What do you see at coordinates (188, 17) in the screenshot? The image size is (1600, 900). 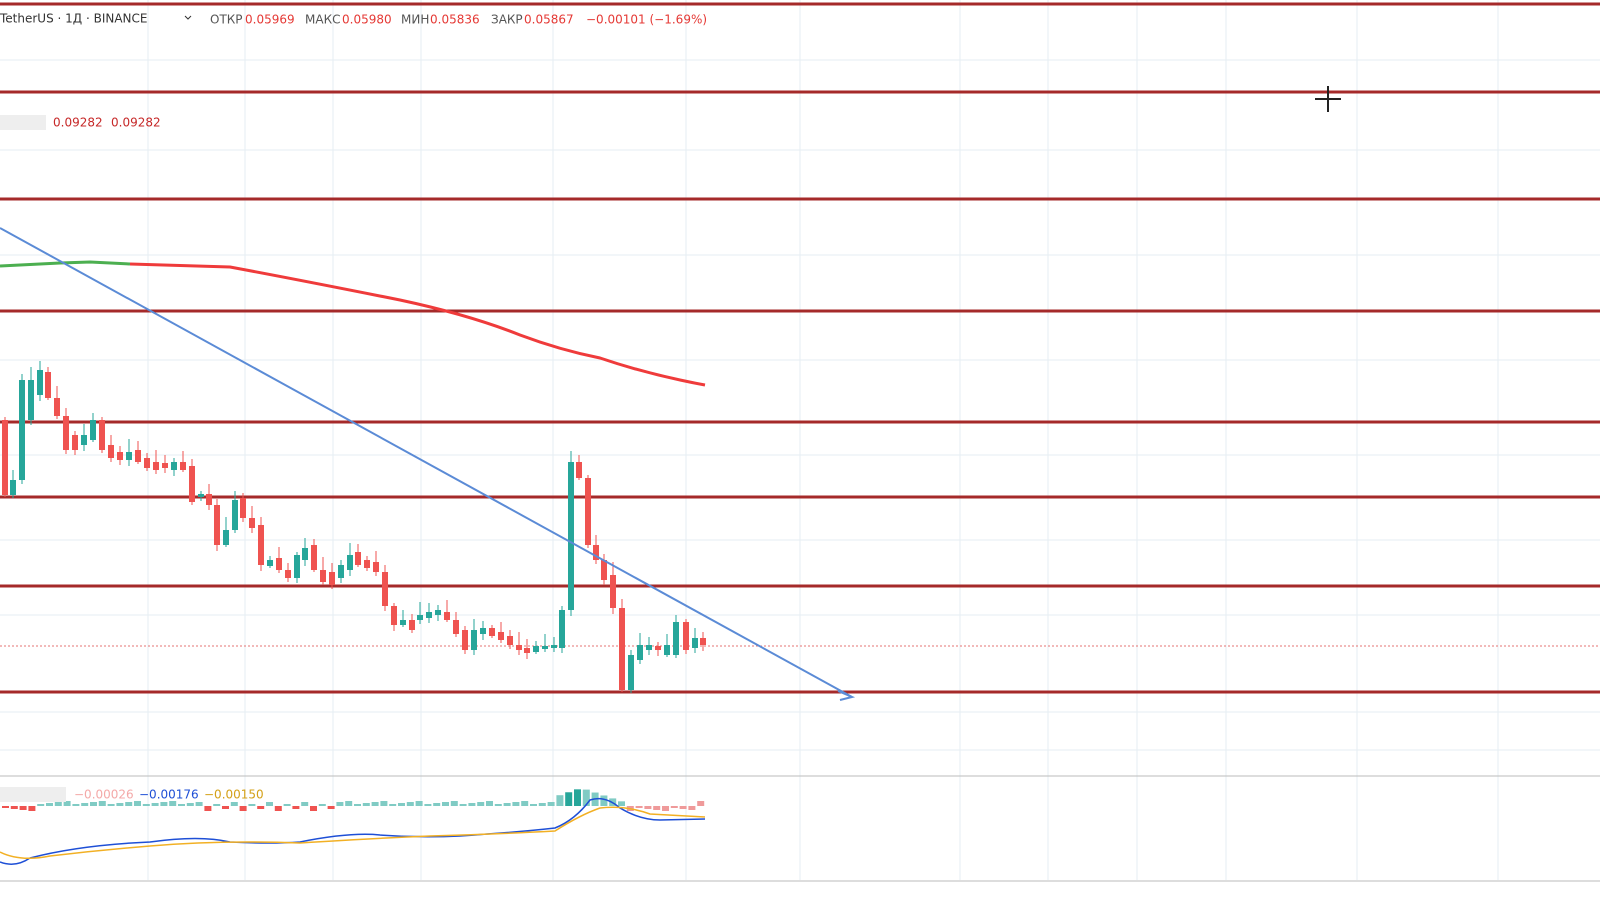 I see `dropdown-icon` at bounding box center [188, 17].